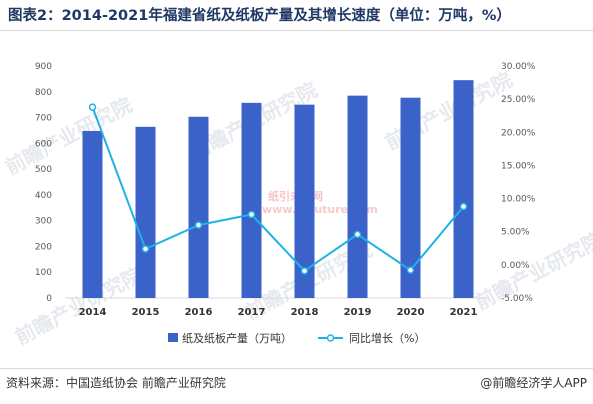  What do you see at coordinates (252, 312) in the screenshot?
I see `x-tick-label: 2017` at bounding box center [252, 312].